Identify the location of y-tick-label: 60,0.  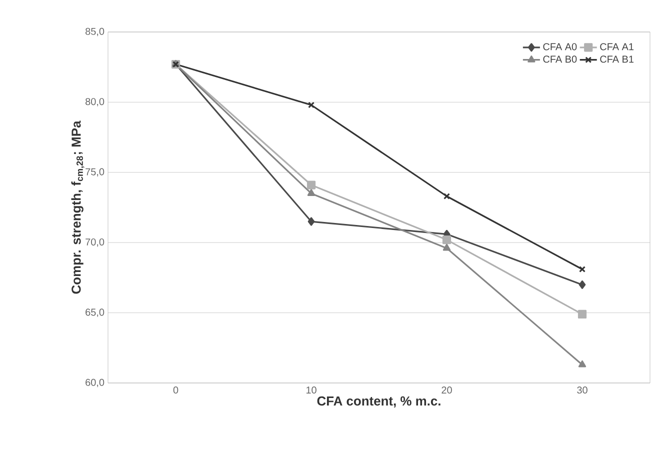
(95, 383).